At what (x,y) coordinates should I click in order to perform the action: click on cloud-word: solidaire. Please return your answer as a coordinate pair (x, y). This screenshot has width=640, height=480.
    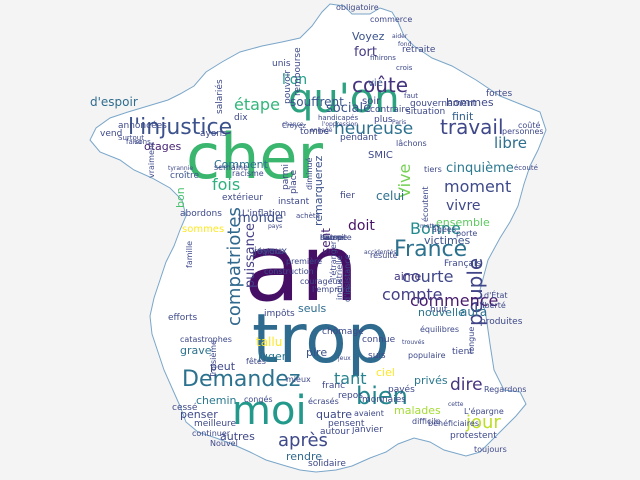
    Looking at the image, I should click on (327, 464).